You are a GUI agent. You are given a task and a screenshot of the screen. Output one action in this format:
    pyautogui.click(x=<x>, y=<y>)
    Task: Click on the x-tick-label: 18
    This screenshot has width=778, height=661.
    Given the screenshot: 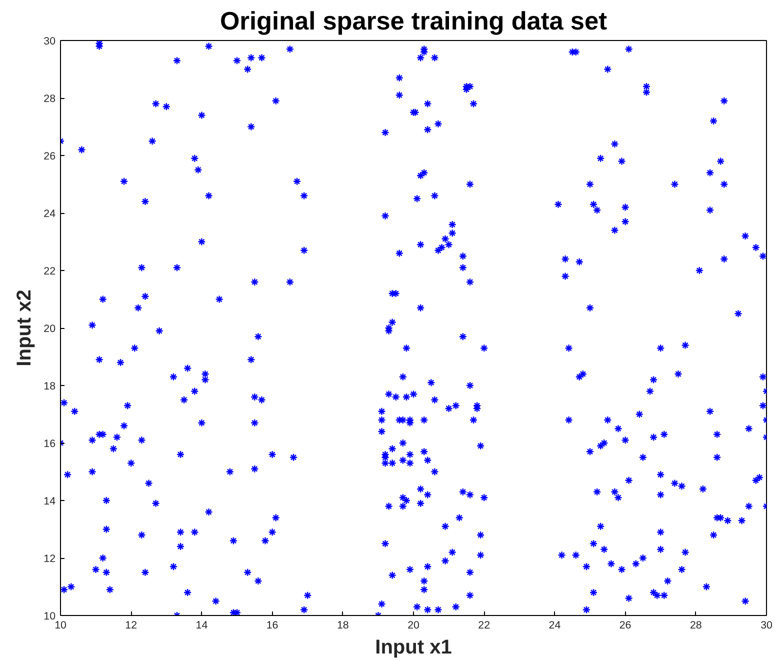 What is the action you would take?
    pyautogui.click(x=342, y=626)
    